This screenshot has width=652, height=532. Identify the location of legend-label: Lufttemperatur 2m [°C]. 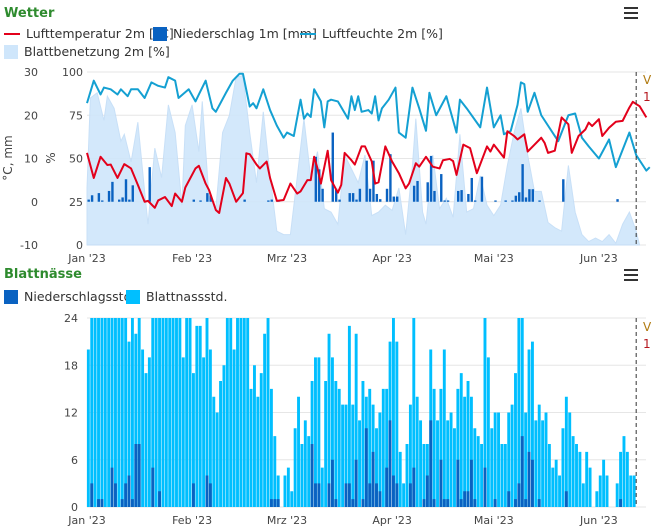
(100, 33).